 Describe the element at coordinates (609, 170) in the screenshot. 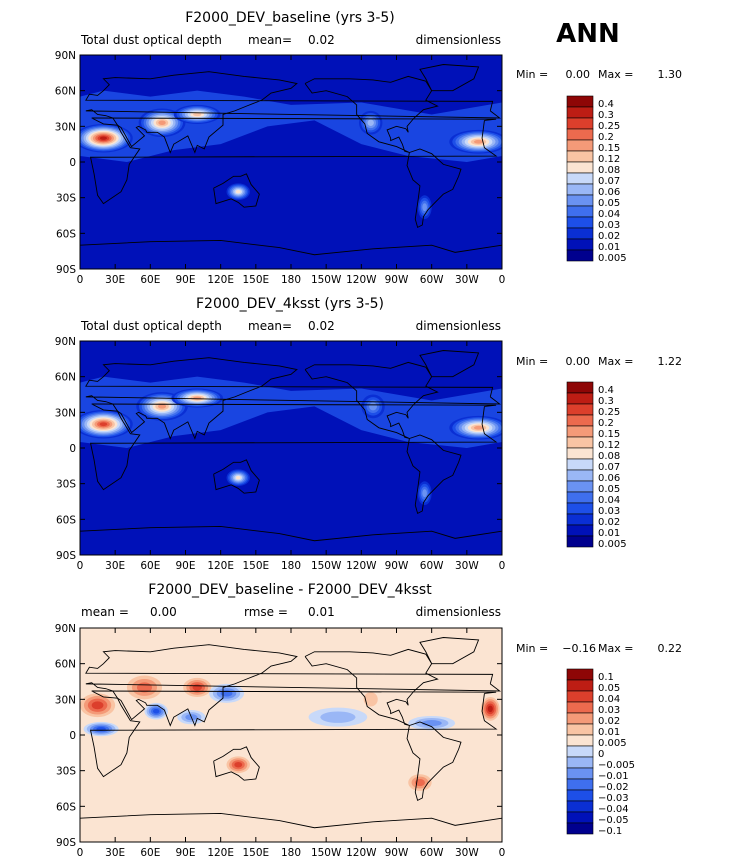

I see `colorbar-label: 0.08` at that location.